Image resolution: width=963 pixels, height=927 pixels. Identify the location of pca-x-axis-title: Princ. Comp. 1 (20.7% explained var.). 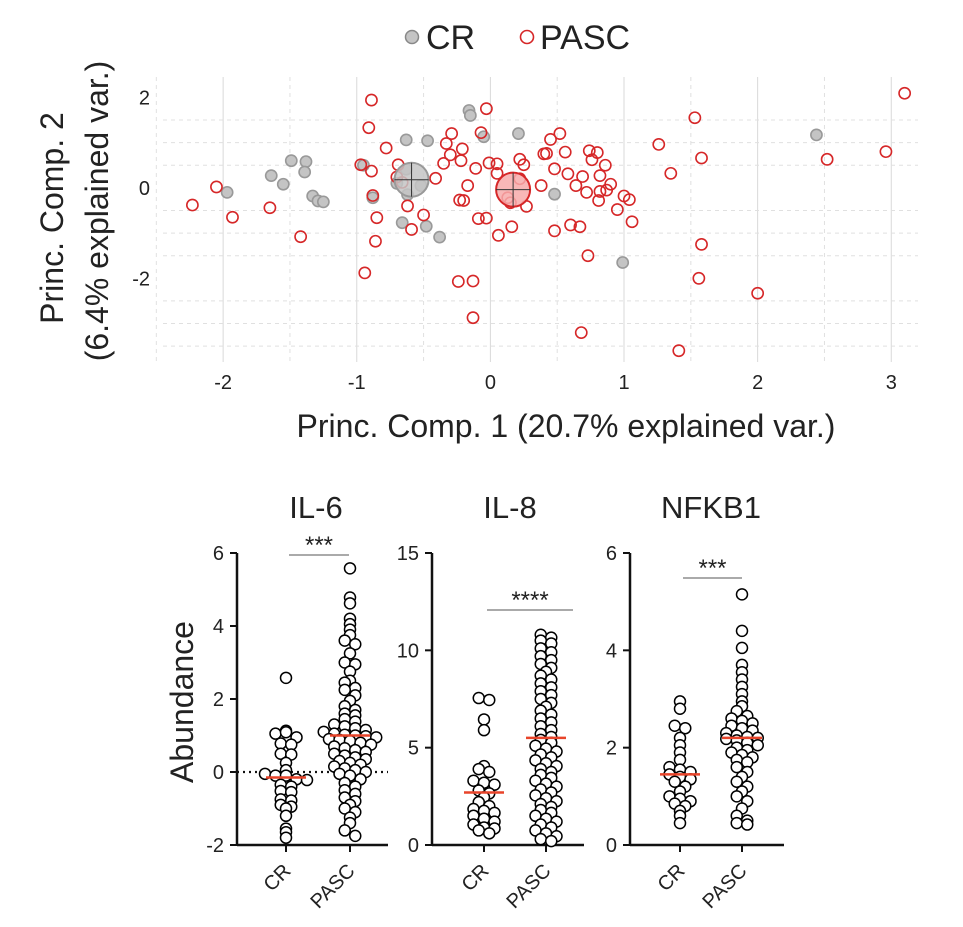
(566, 426).